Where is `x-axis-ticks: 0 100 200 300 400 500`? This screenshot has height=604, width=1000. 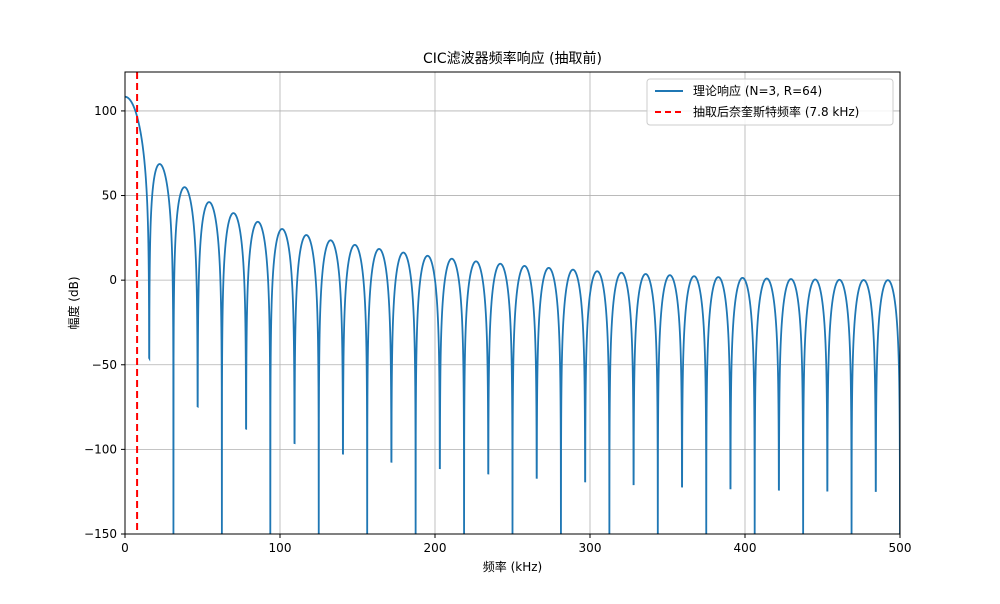
x-axis-ticks: 0 100 200 300 400 500 is located at coordinates (516, 544).